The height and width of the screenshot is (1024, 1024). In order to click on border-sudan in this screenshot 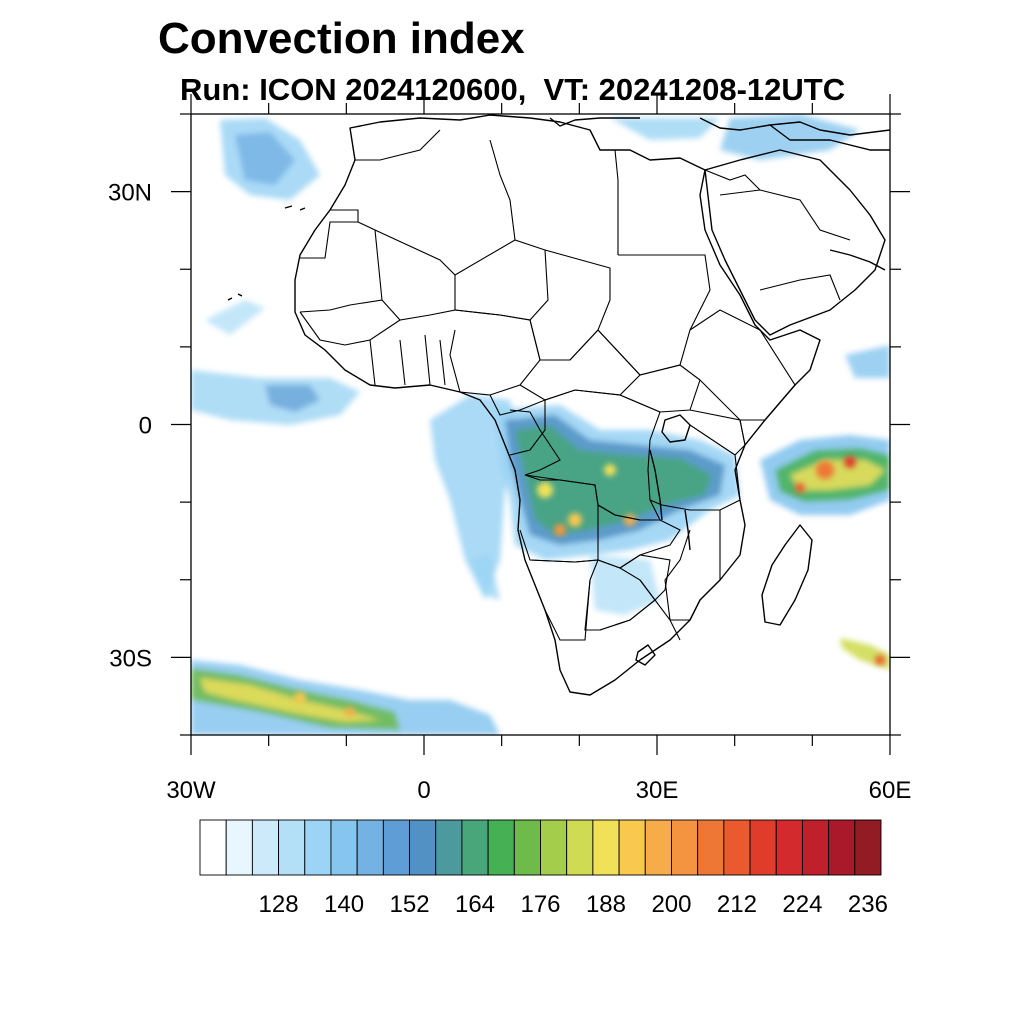, I will do `click(654, 315)`.